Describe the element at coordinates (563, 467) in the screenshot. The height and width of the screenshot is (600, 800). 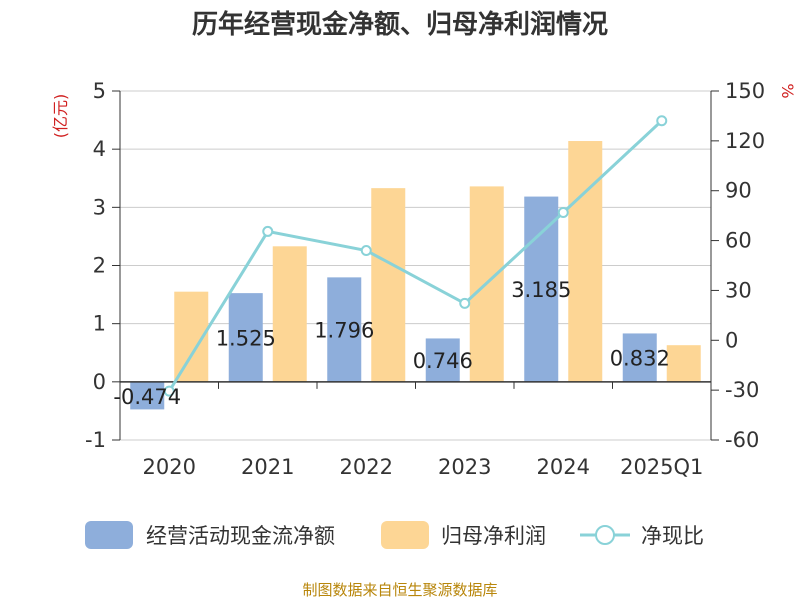
I see `category-label: 2024` at that location.